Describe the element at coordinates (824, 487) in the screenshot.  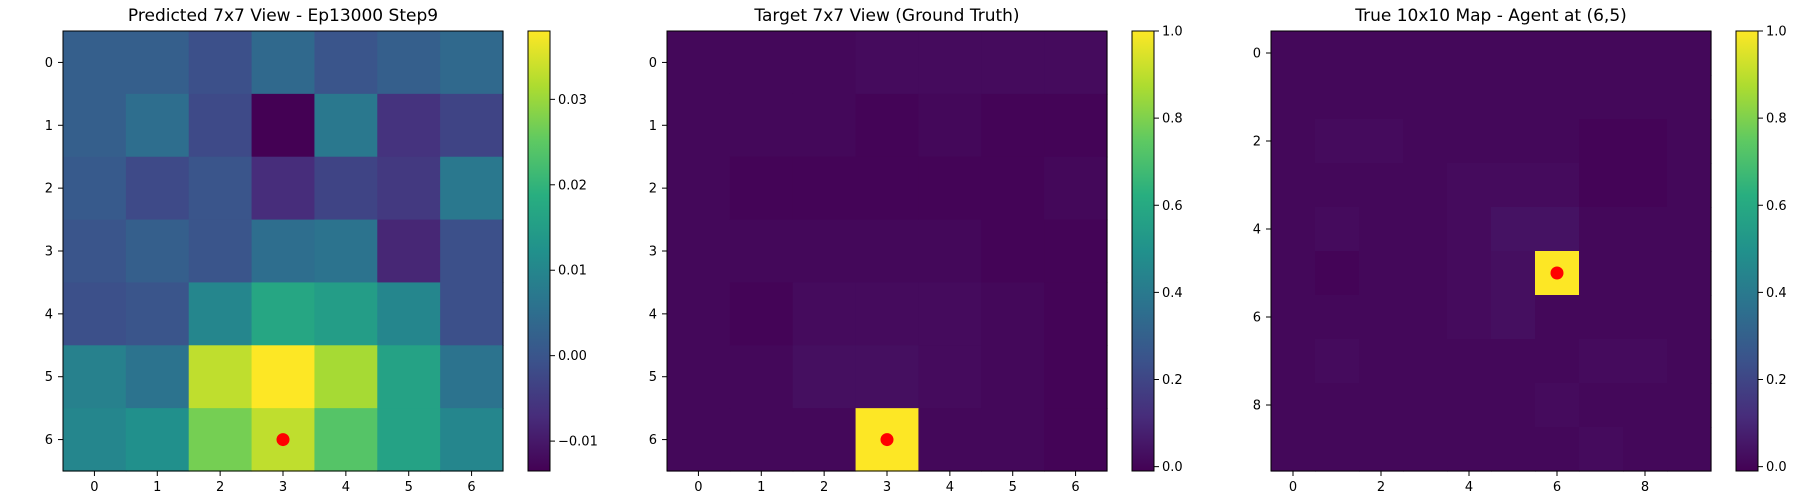
I see `x-tick-label: 2` at that location.